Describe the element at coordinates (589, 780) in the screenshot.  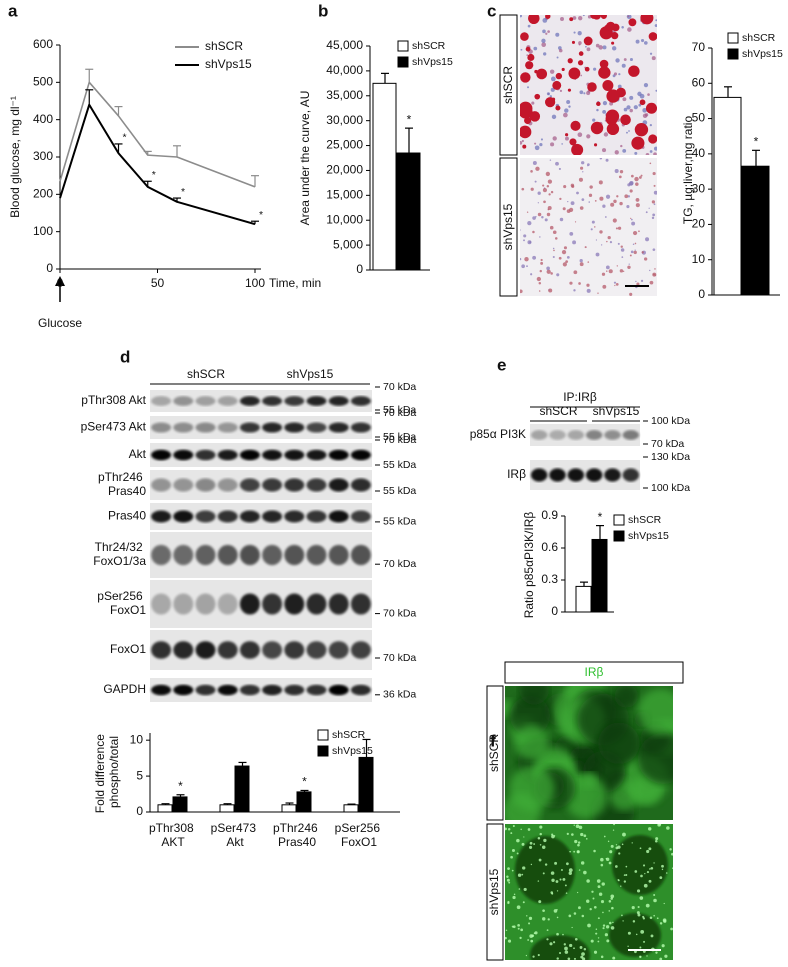
I see `texture-blob` at that location.